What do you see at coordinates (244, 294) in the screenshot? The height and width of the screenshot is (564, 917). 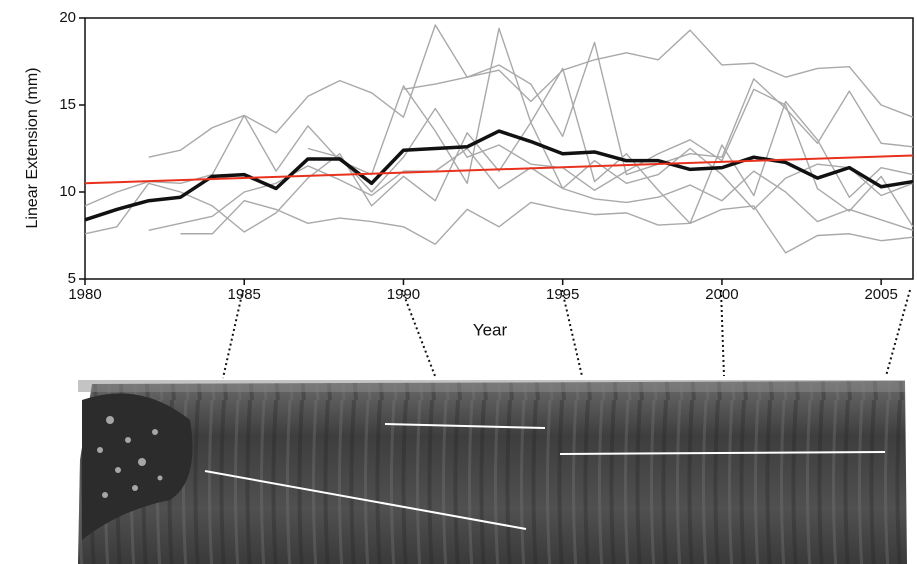 I see `x-tick-label: 1985` at bounding box center [244, 294].